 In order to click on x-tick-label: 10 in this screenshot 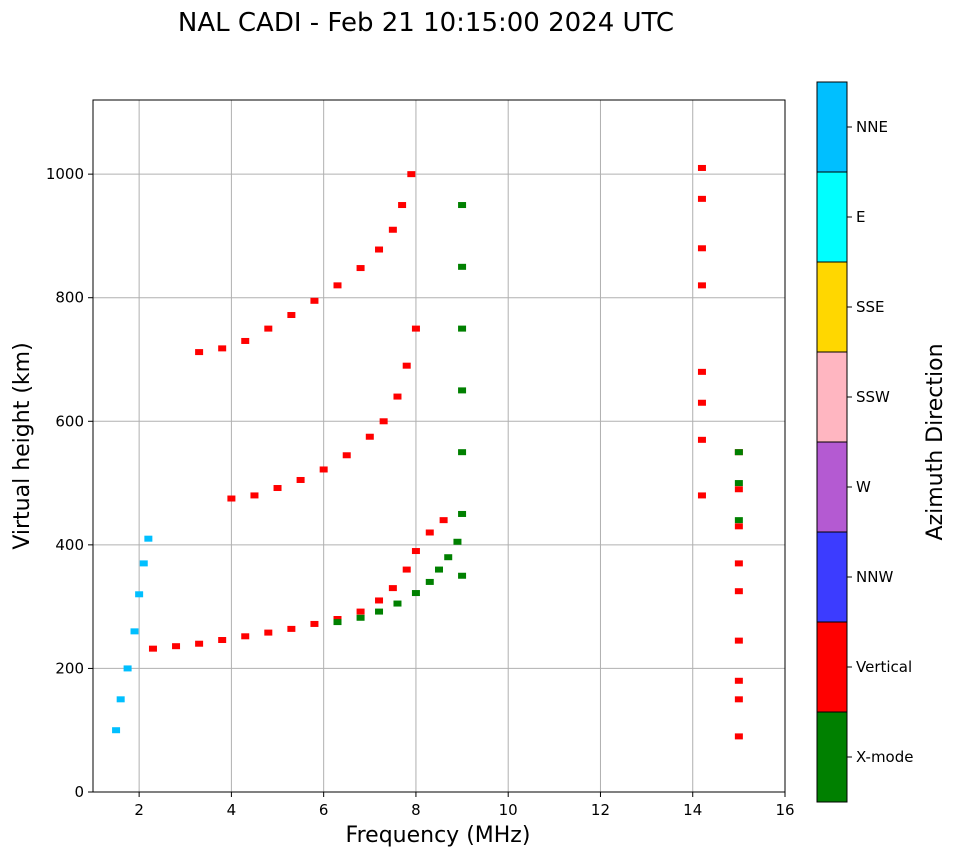, I will do `click(508, 810)`.